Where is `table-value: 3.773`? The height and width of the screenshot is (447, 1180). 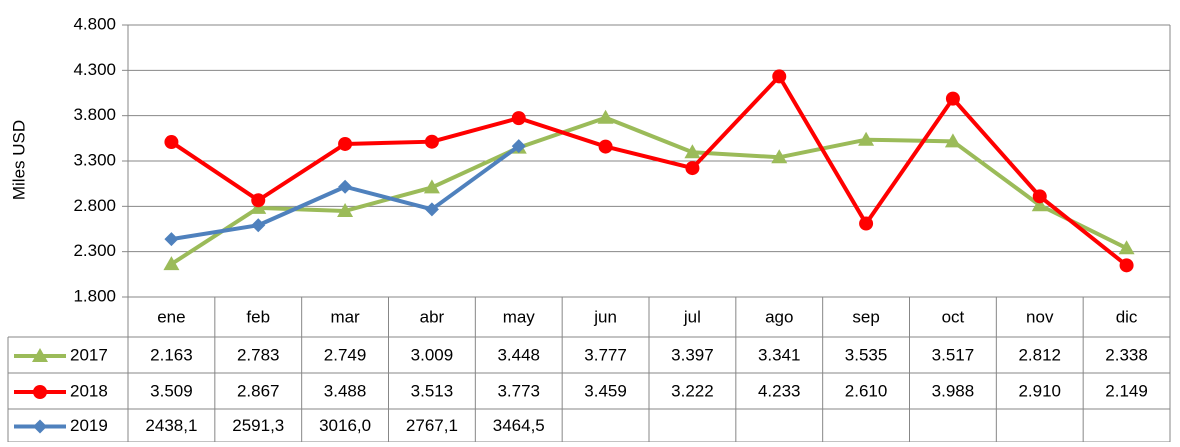
table-value: 3.773 is located at coordinates (518, 390).